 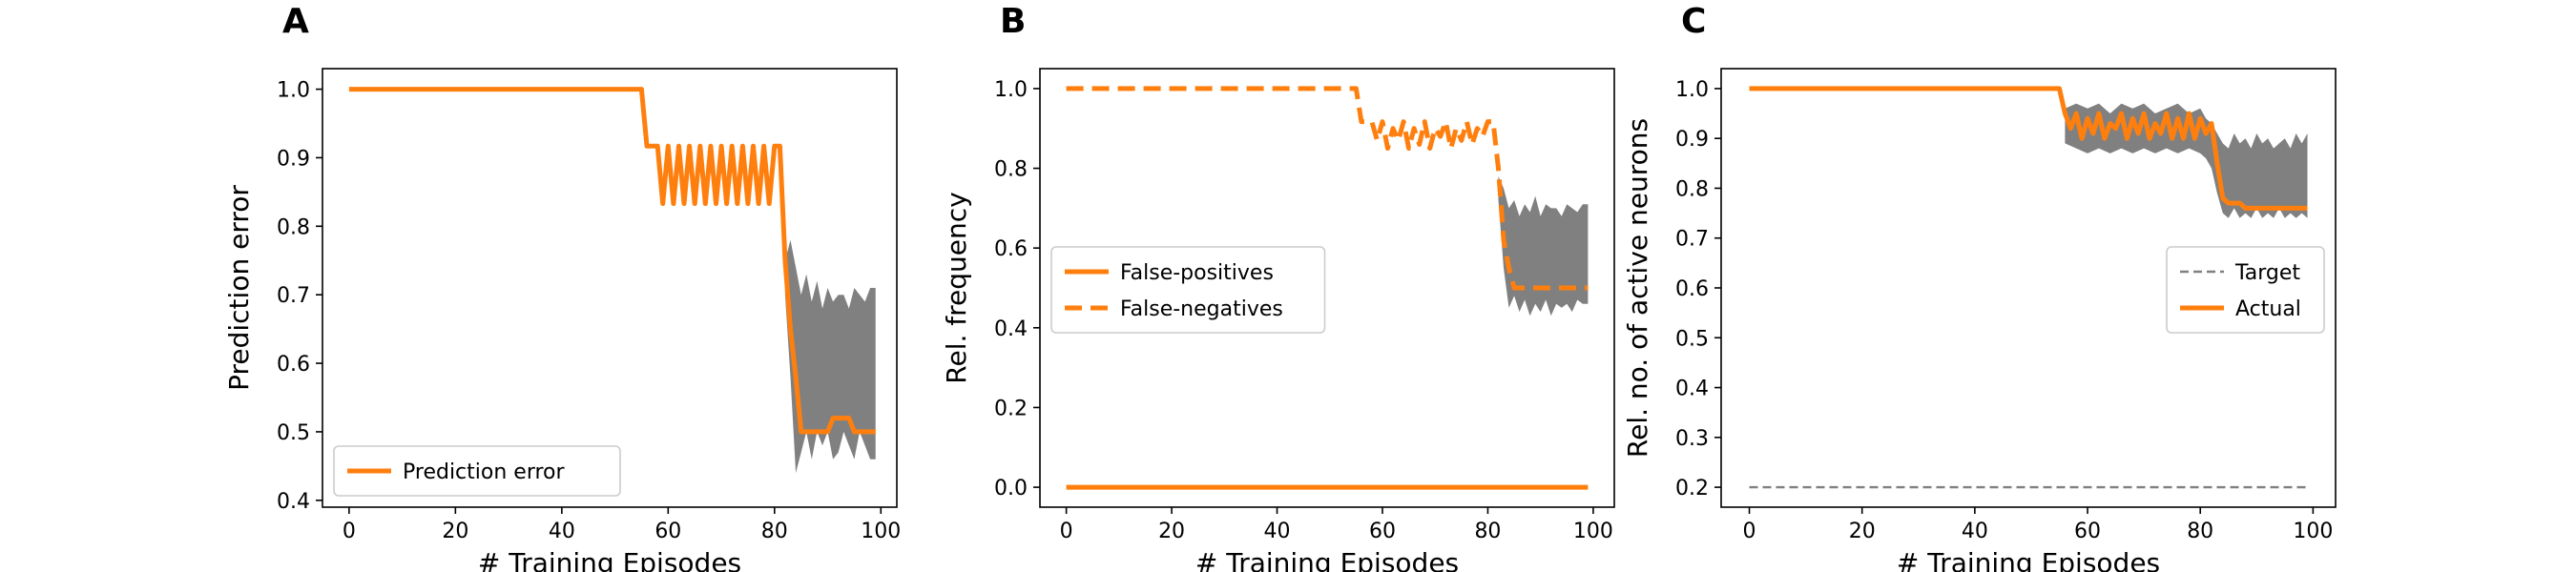 I want to click on y-axis-label: Rel. frequency, so click(x=956, y=287).